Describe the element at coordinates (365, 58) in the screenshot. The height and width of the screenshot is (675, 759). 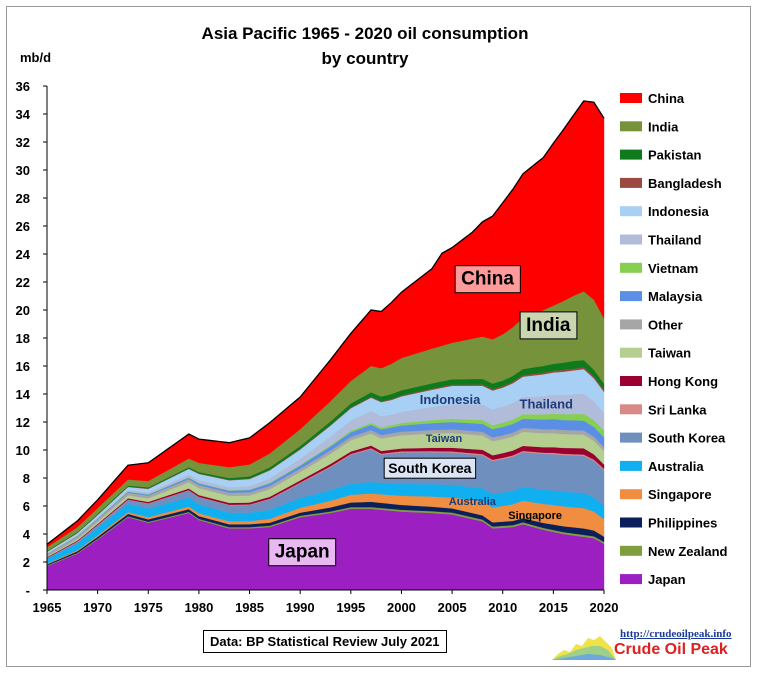
I see `chart-subtitle: by country` at that location.